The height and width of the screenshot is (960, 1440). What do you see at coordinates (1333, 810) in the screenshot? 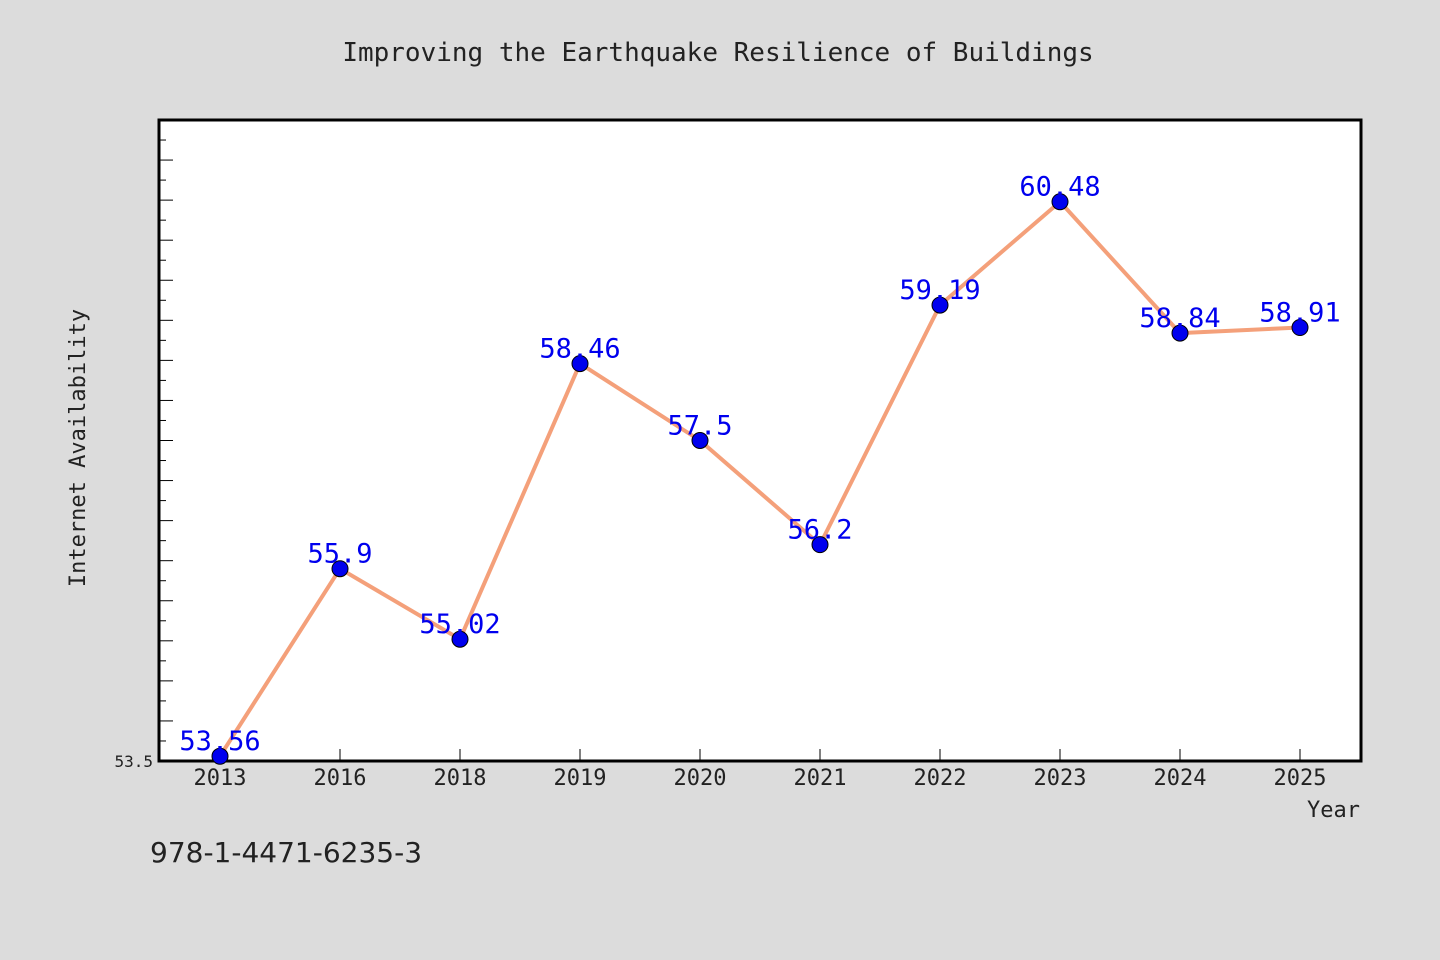
I see `x-axis-label: Year` at bounding box center [1333, 810].